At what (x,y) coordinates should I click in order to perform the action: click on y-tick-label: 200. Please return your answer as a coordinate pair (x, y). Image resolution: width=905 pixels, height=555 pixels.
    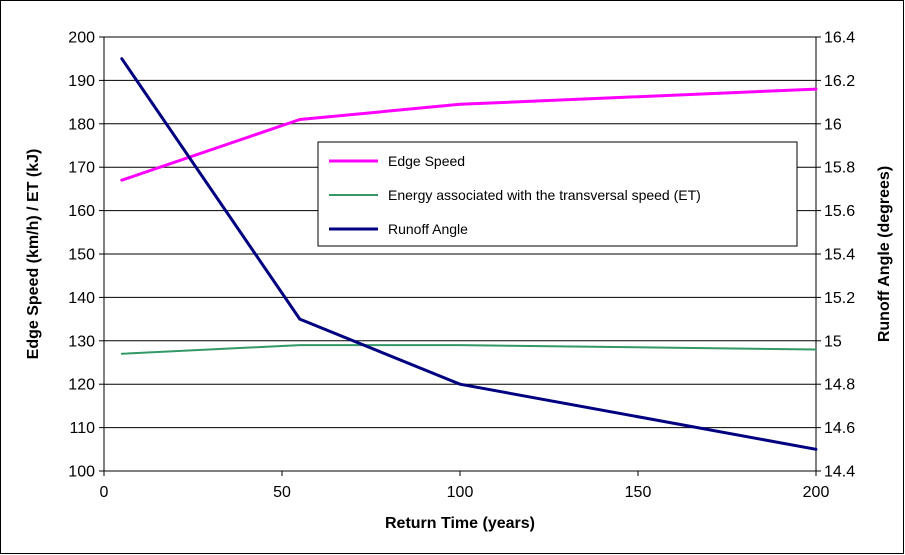
    Looking at the image, I should click on (81, 38).